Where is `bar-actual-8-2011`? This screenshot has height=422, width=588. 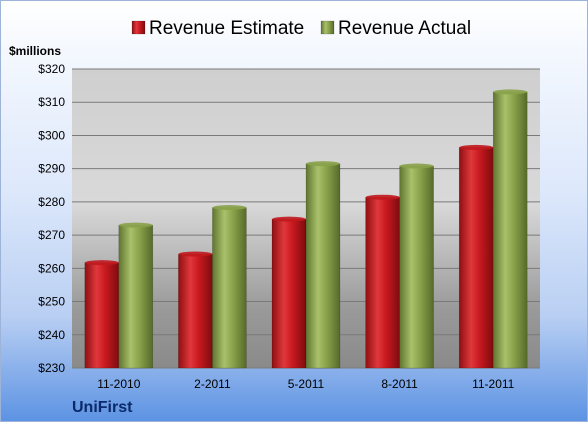
bar-actual-8-2011 is located at coordinates (416, 267).